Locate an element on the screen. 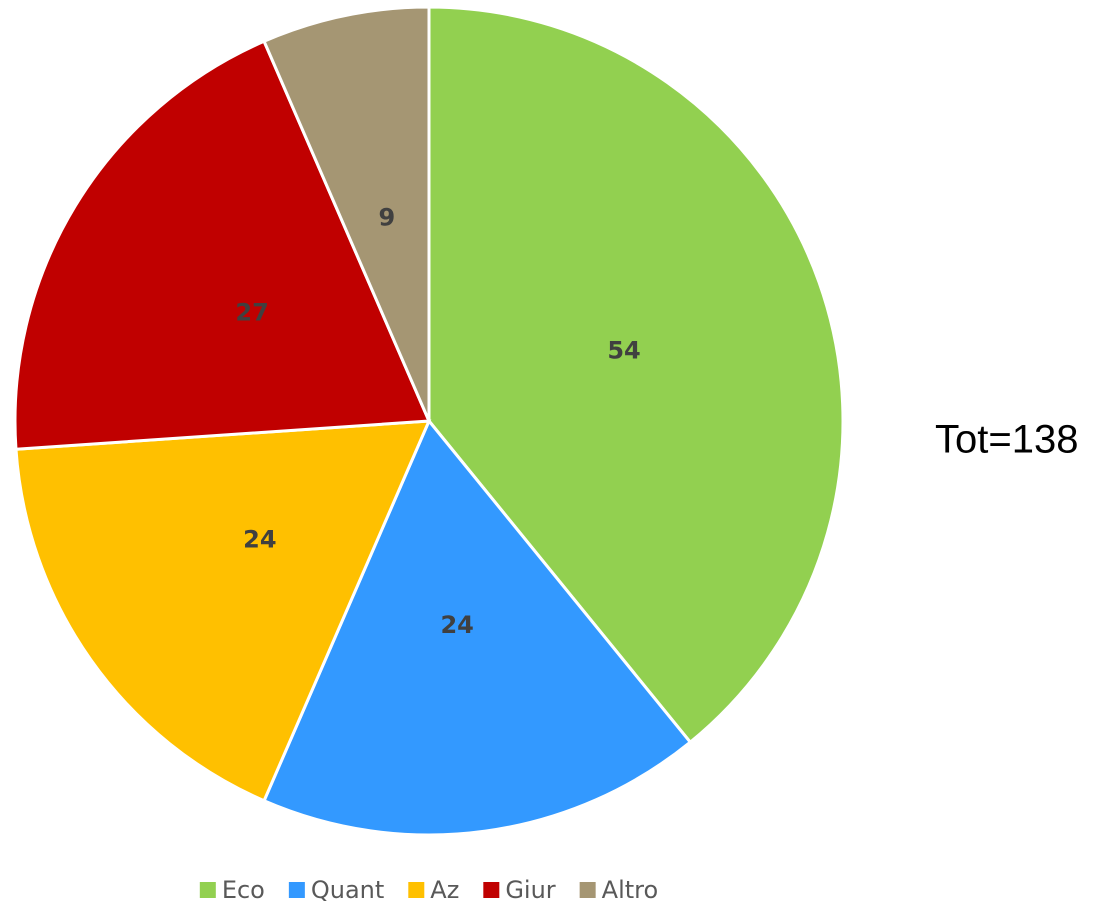 This screenshot has width=1110, height=909. pie-slice is located at coordinates (346, 213).